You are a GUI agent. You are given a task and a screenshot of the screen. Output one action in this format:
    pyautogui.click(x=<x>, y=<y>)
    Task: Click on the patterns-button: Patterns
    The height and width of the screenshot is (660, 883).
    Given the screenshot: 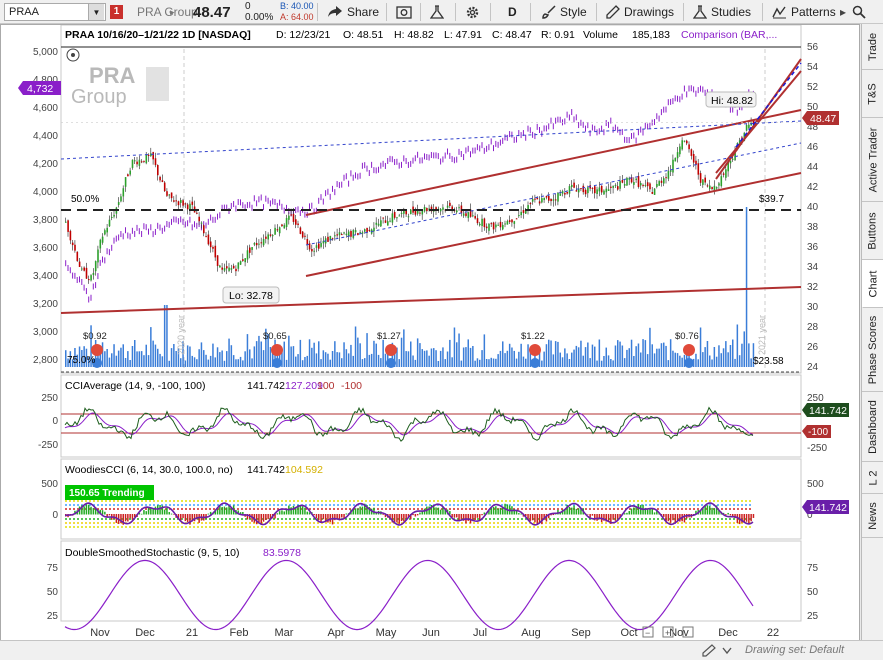 What is the action you would take?
    pyautogui.click(x=804, y=12)
    